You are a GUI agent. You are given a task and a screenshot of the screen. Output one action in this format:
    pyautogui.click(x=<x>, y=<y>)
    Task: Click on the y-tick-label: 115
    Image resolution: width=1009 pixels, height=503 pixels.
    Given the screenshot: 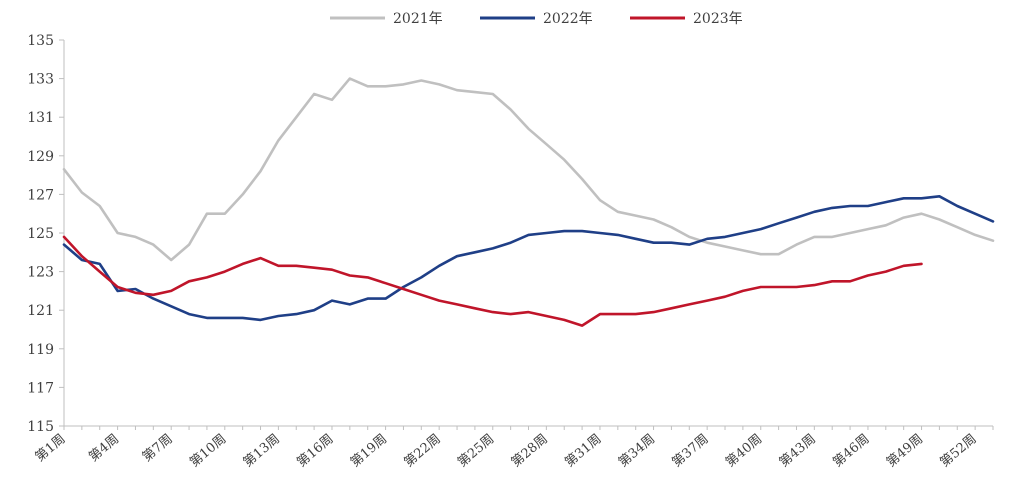 What is the action you would take?
    pyautogui.click(x=40, y=427)
    